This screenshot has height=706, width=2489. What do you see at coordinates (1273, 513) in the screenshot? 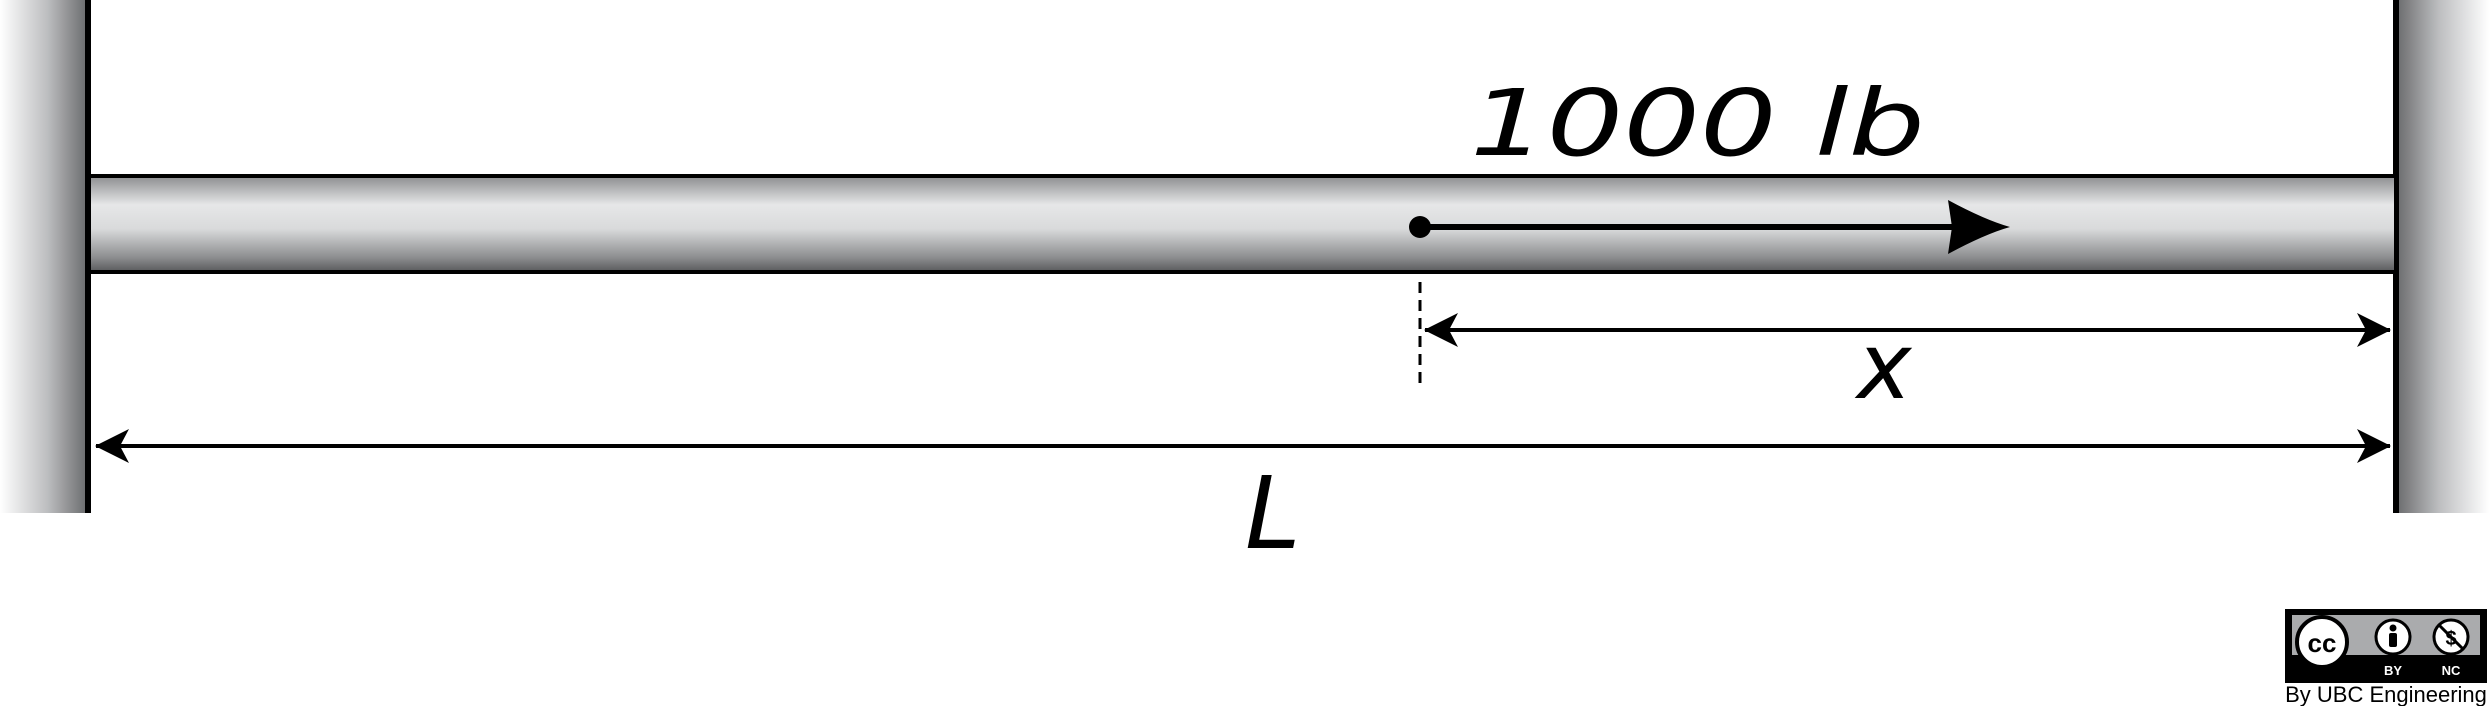
I see `L-dimension-label: L` at bounding box center [1273, 513].